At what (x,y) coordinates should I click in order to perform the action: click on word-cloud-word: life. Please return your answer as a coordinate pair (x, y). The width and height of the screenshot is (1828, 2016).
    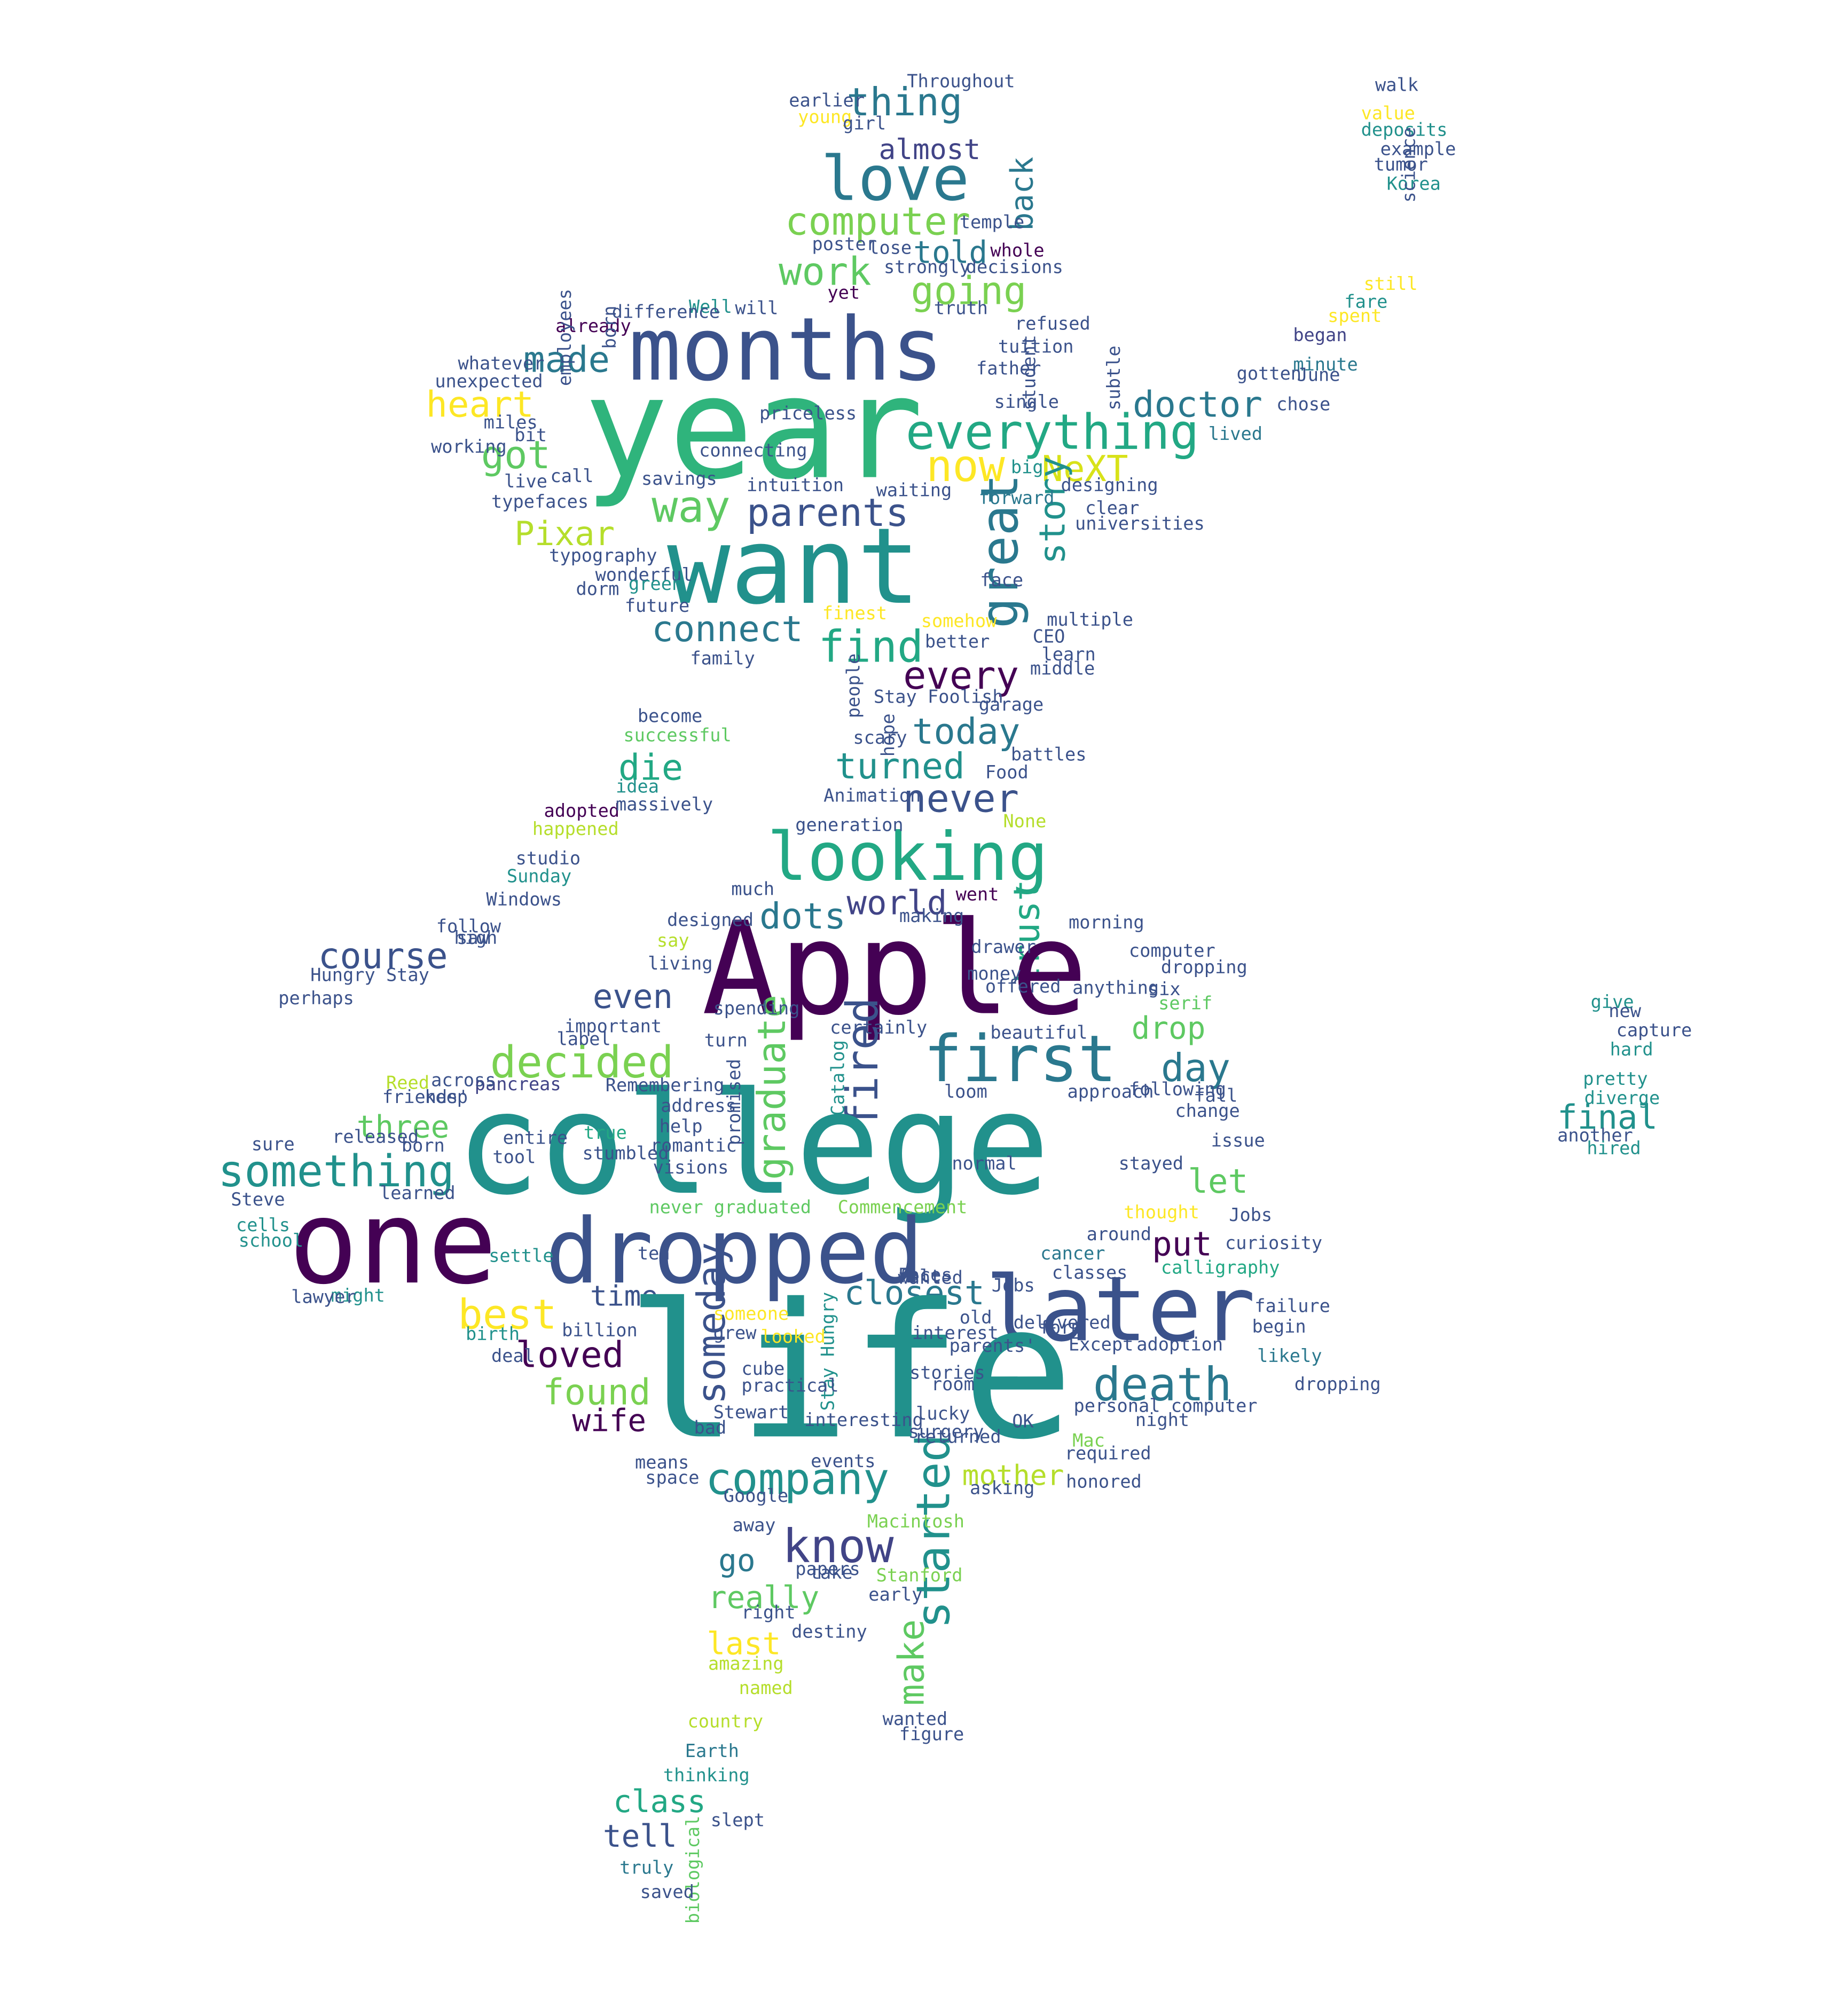
    Looking at the image, I should click on (850, 1372).